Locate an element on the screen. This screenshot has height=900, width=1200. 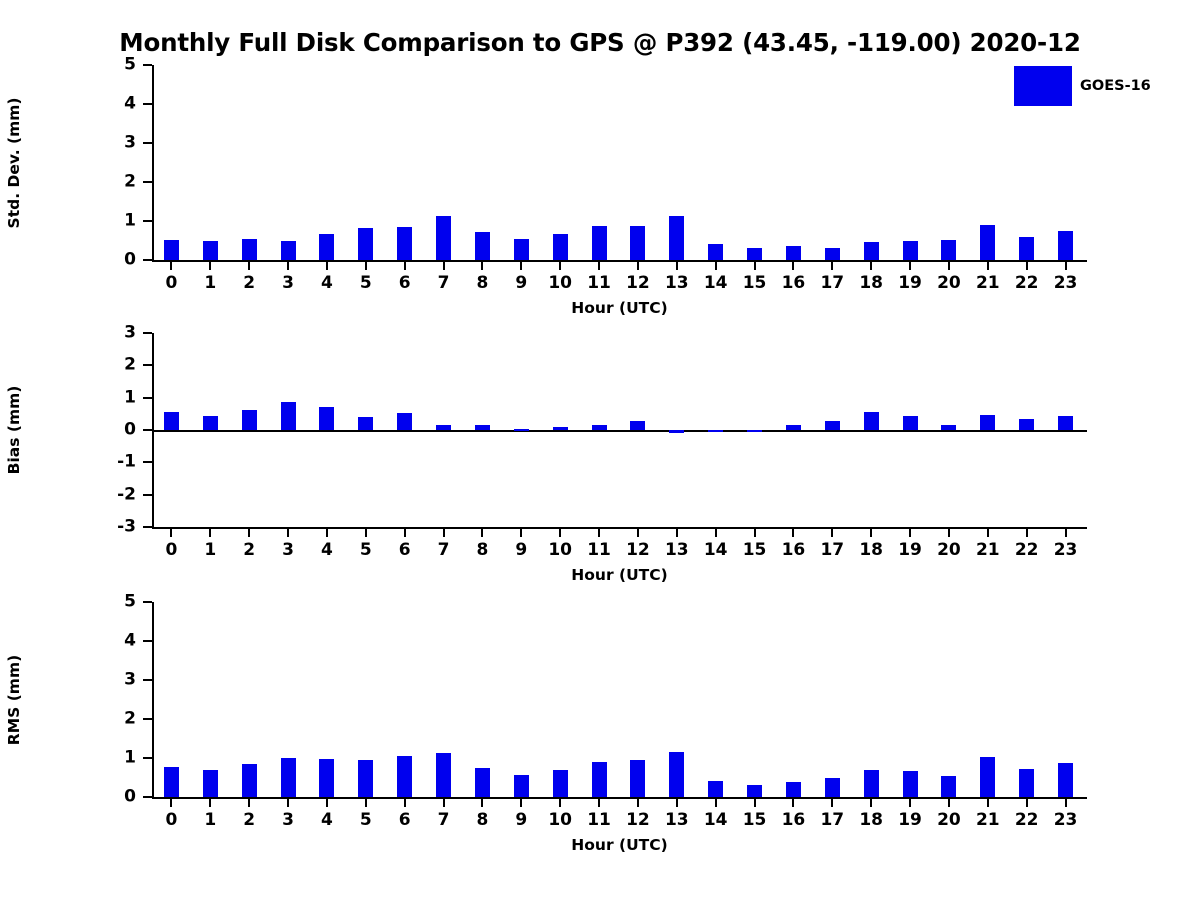
x-tick-label-rms-23: 23 is located at coordinates (1065, 820).